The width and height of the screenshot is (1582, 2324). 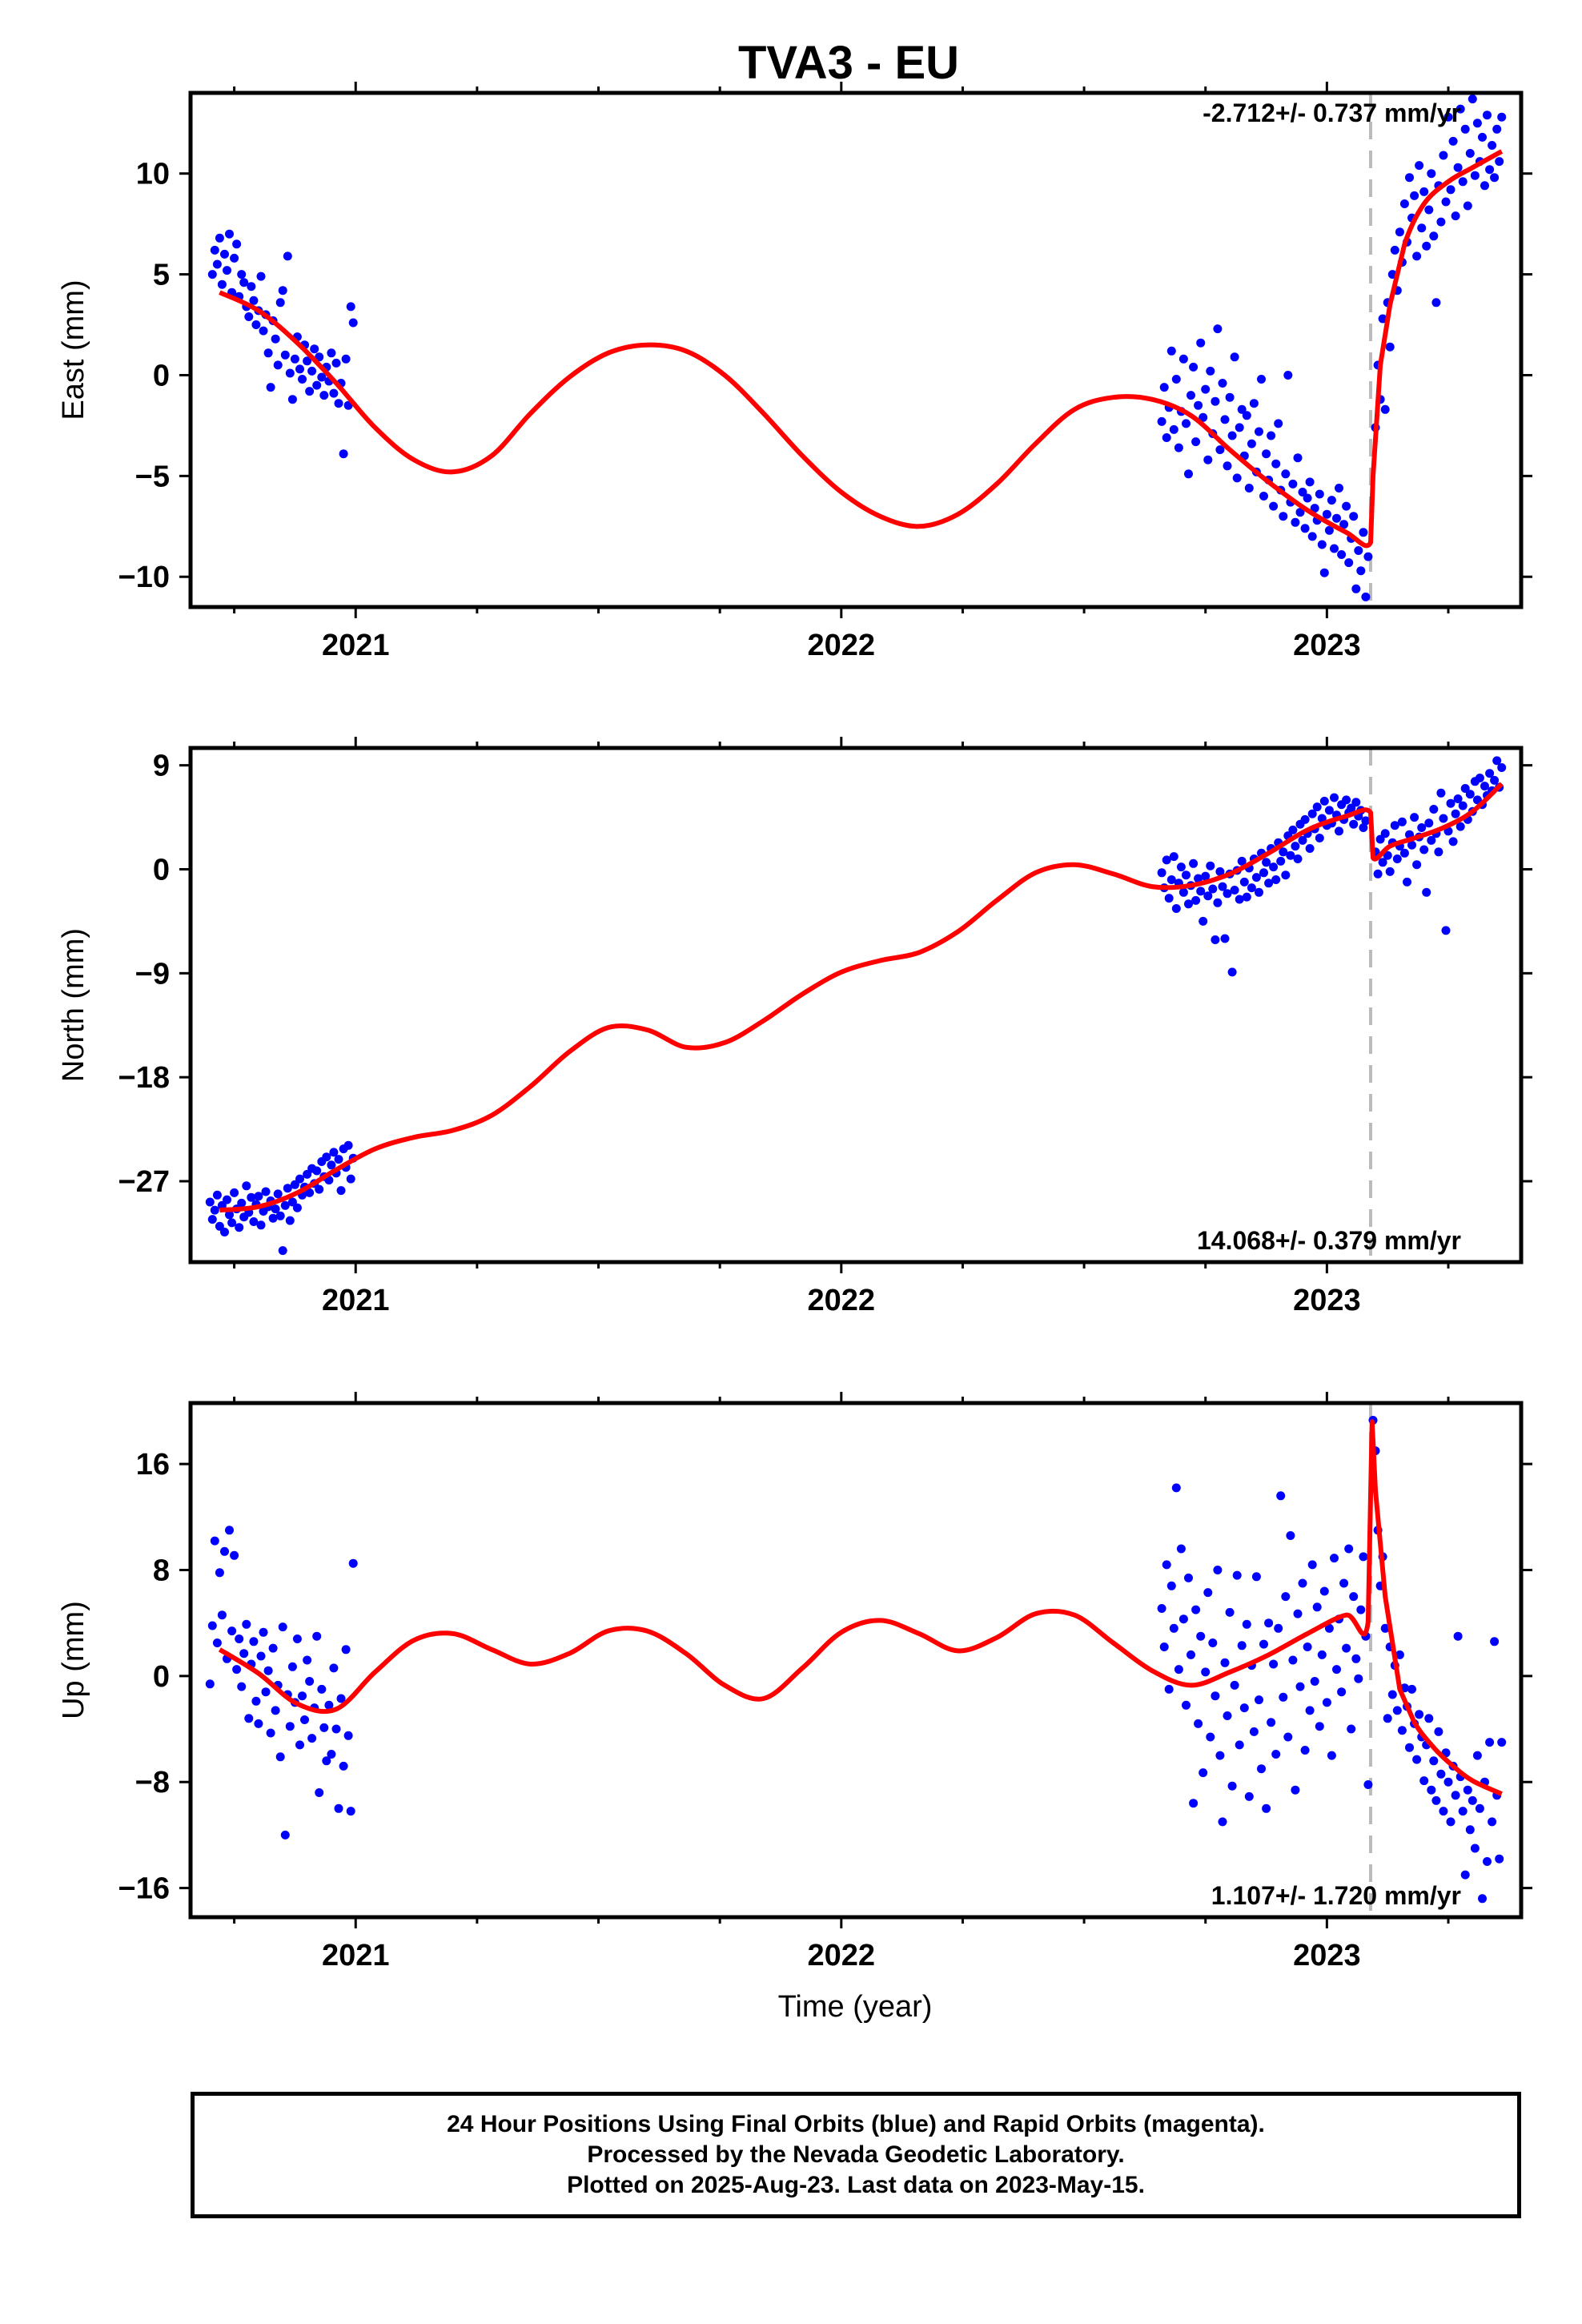 What do you see at coordinates (1327, 1955) in the screenshot?
I see `up-x-tick-label: 2023` at bounding box center [1327, 1955].